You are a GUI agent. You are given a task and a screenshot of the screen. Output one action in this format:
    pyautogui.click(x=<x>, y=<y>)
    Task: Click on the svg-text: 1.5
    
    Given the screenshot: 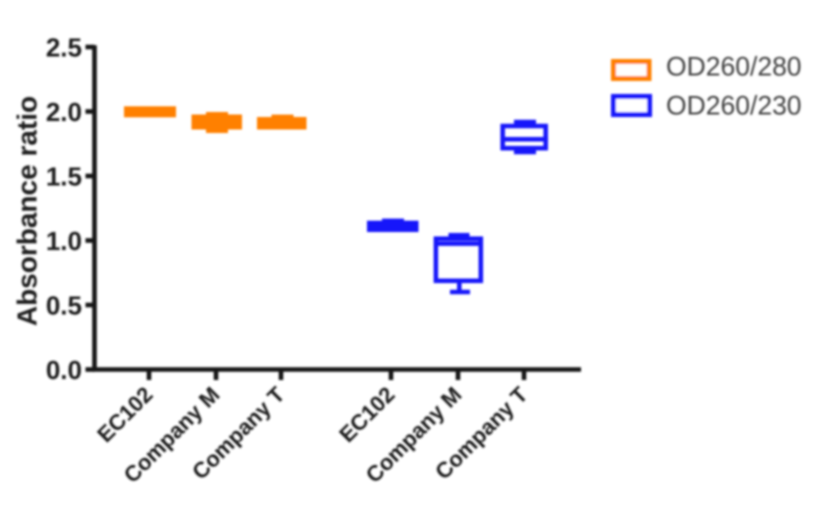 What is the action you would take?
    pyautogui.click(x=64, y=176)
    